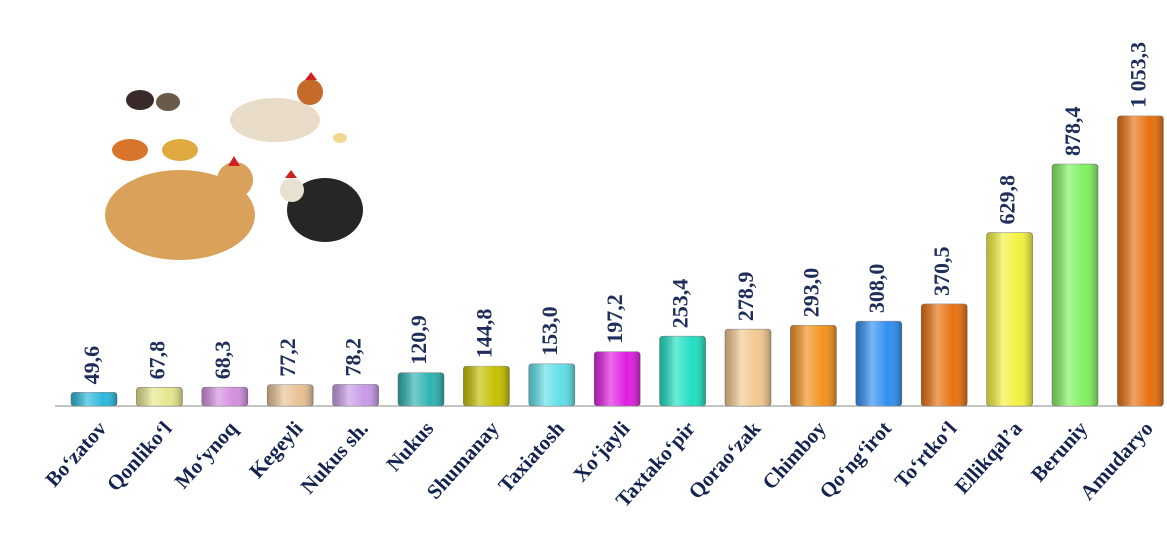 This screenshot has height=546, width=1167. What do you see at coordinates (876, 289) in the screenshot?
I see `value-label: 308,0` at bounding box center [876, 289].